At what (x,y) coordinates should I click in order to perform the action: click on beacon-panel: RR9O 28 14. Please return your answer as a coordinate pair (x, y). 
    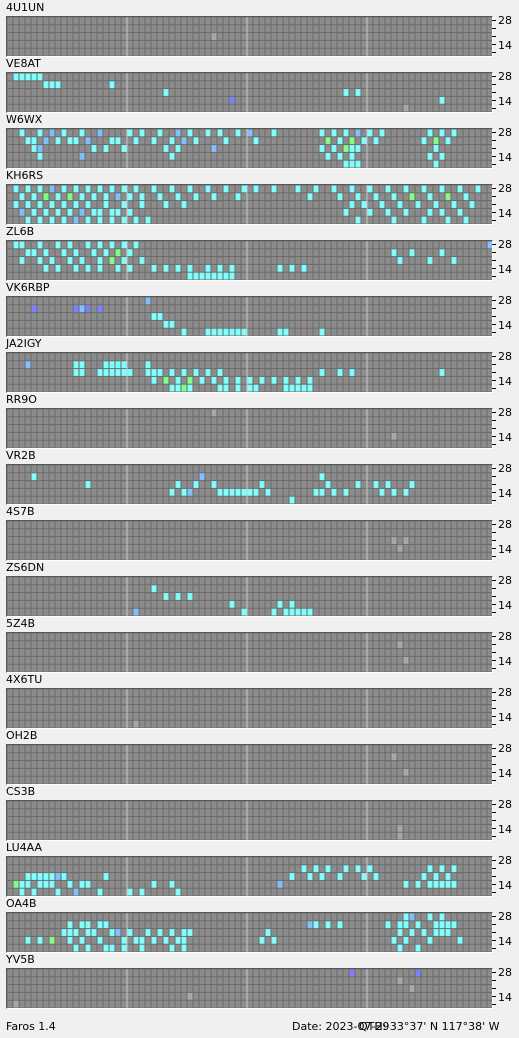
    Looking at the image, I should click on (259, 420).